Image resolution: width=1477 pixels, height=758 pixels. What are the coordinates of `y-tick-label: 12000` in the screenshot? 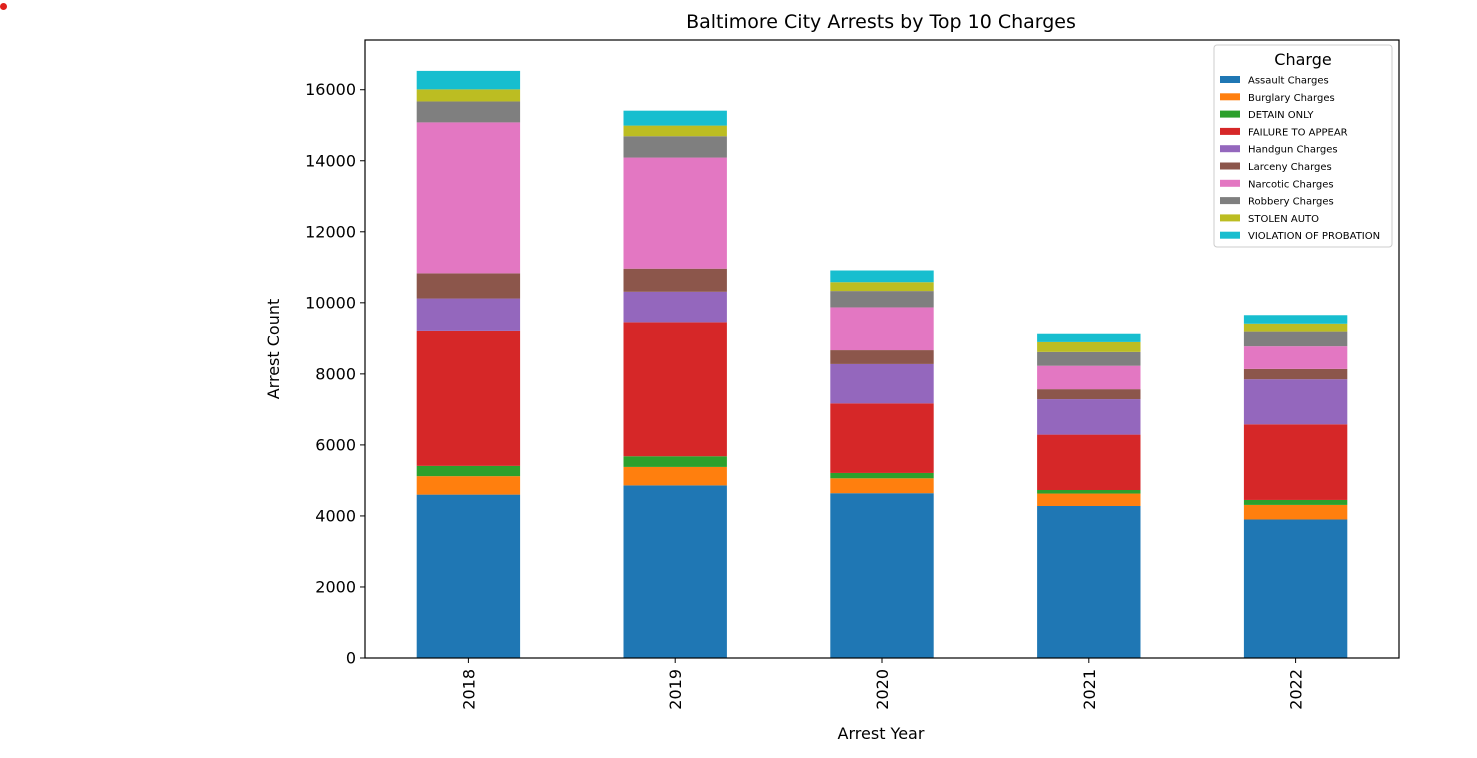 It's located at (330, 231).